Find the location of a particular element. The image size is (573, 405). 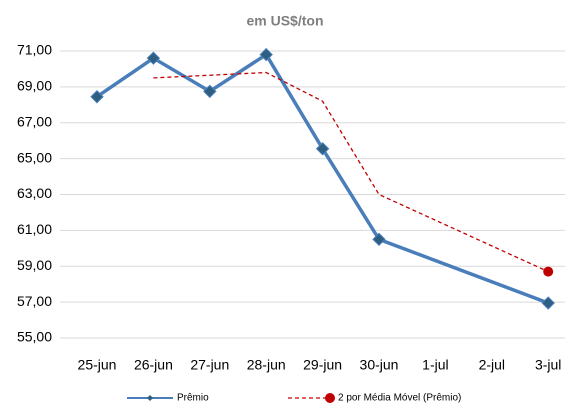

y-tick-label: 69,00 is located at coordinates (34, 86).